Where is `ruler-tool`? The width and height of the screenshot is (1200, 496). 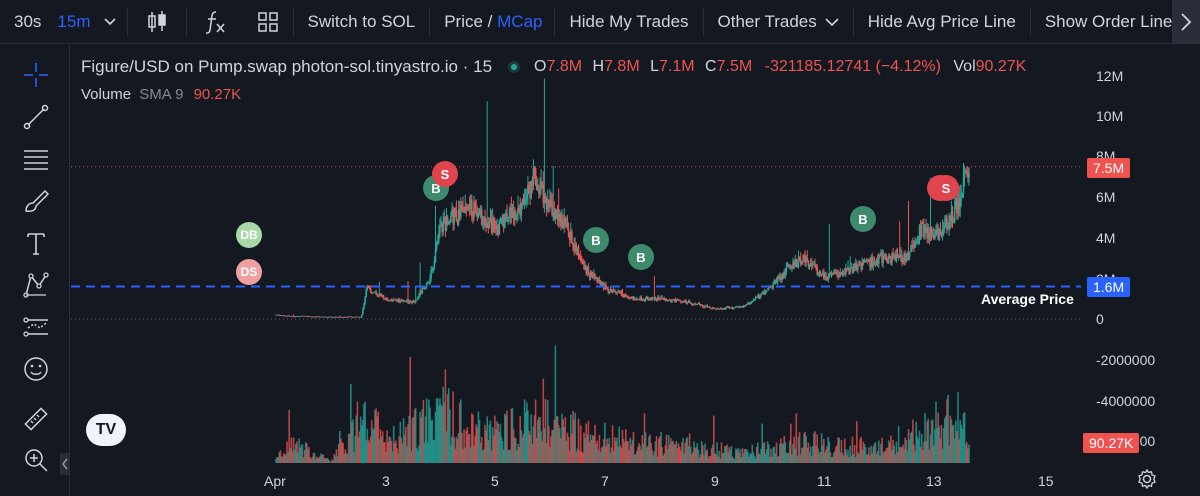 ruler-tool is located at coordinates (36, 419).